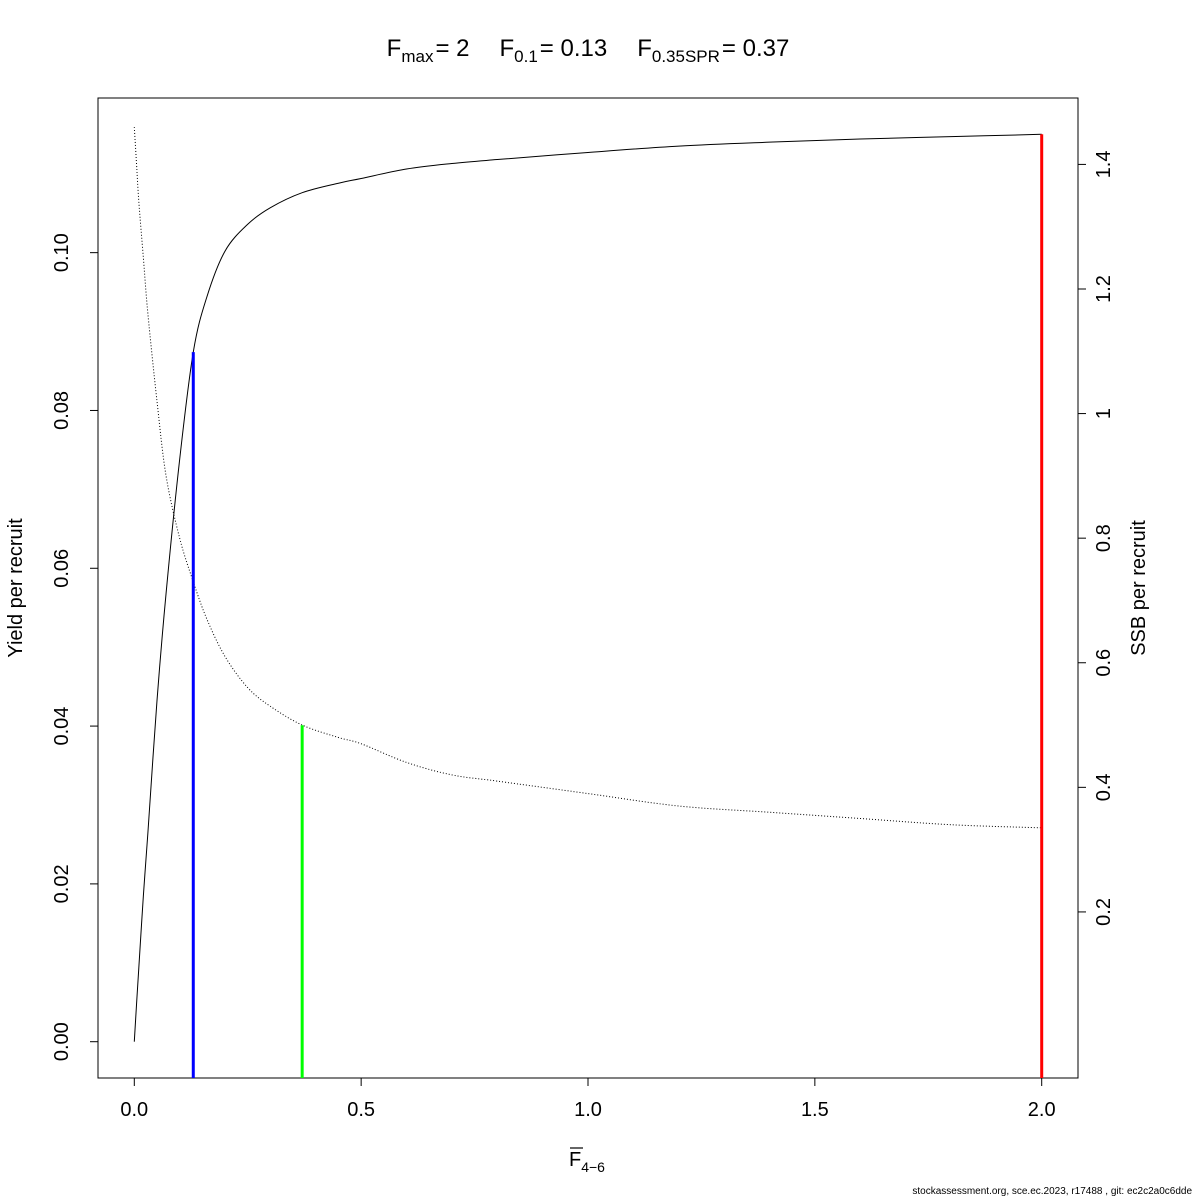  I want to click on title-fspr-value: = 0.37, so click(755, 48).